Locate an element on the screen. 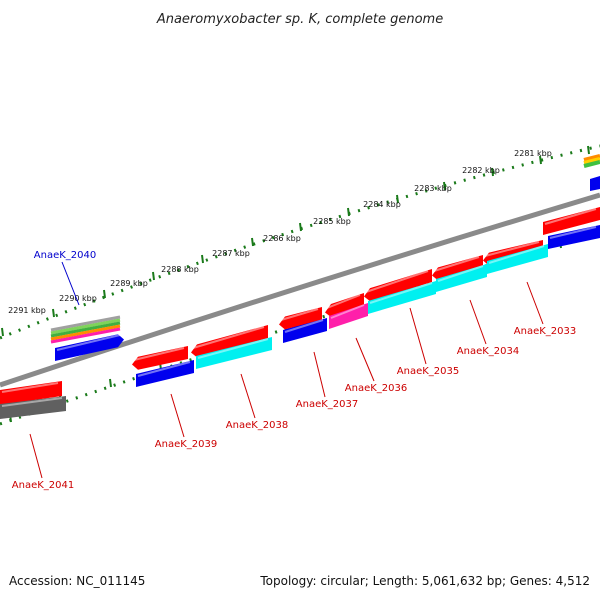 Image resolution: width=600 pixels, height=600 pixels. kbp-label: 2287 kbp is located at coordinates (231, 253).